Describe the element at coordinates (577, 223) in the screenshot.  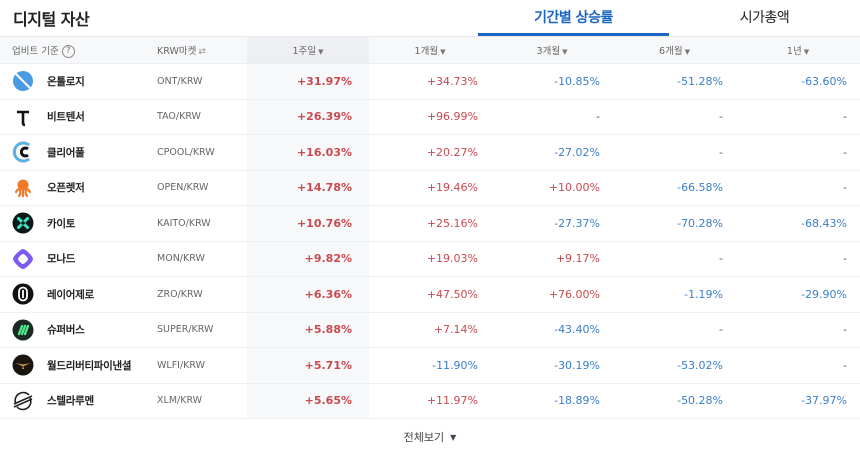
I see `change-3month: -27.37%` at that location.